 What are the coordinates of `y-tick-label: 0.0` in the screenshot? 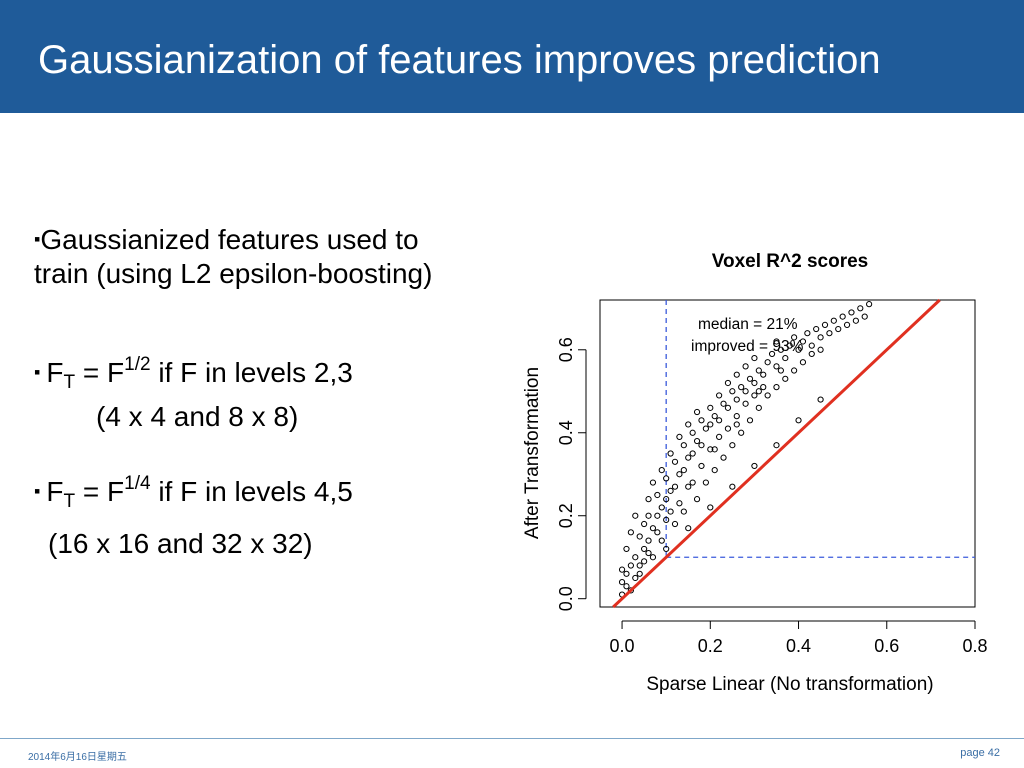 It's located at (566, 598).